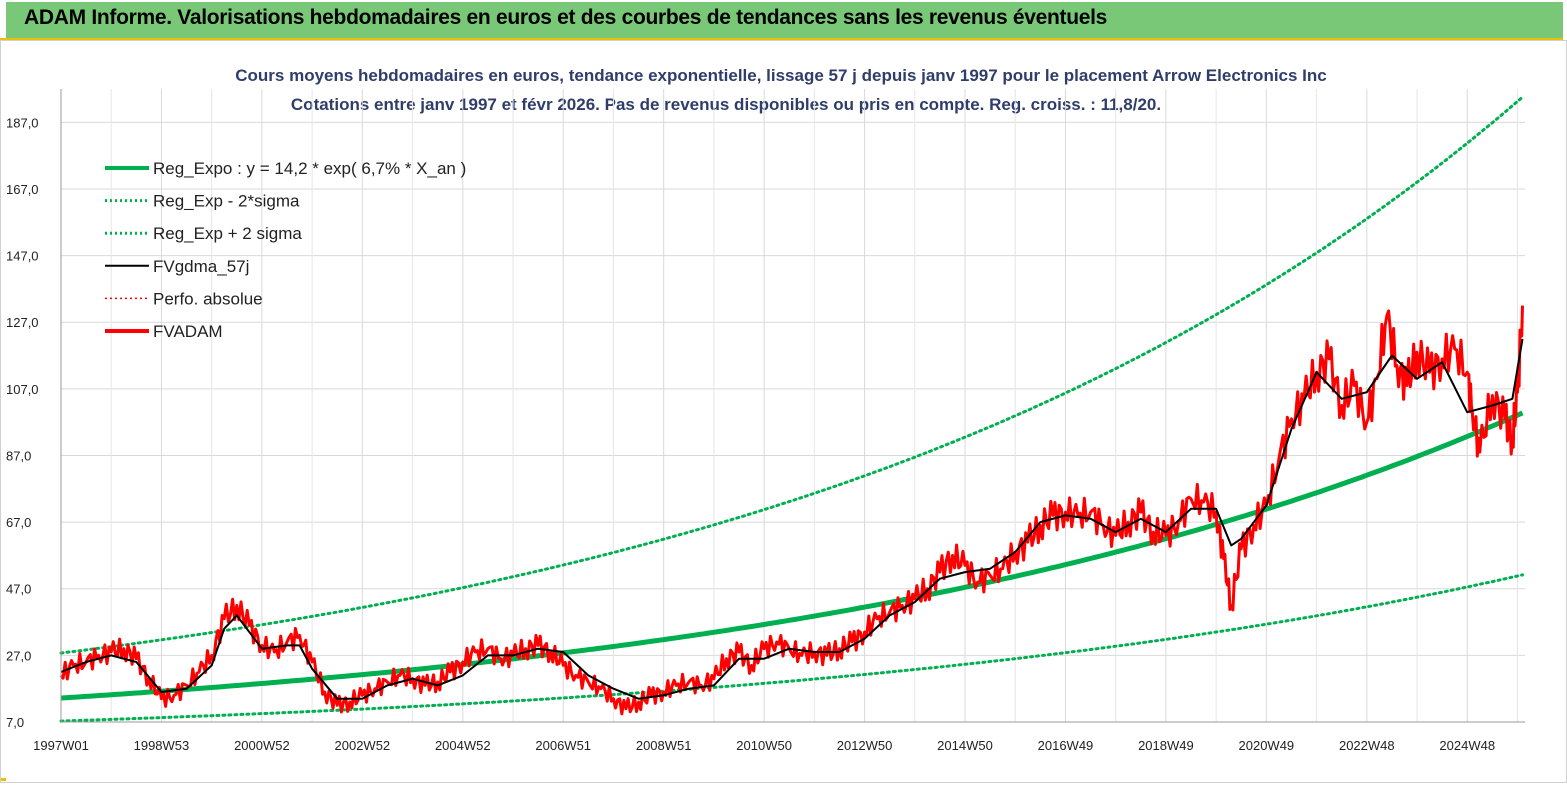 The height and width of the screenshot is (787, 1567). What do you see at coordinates (965, 745) in the screenshot?
I see `x-tick-label: 2014W50` at bounding box center [965, 745].